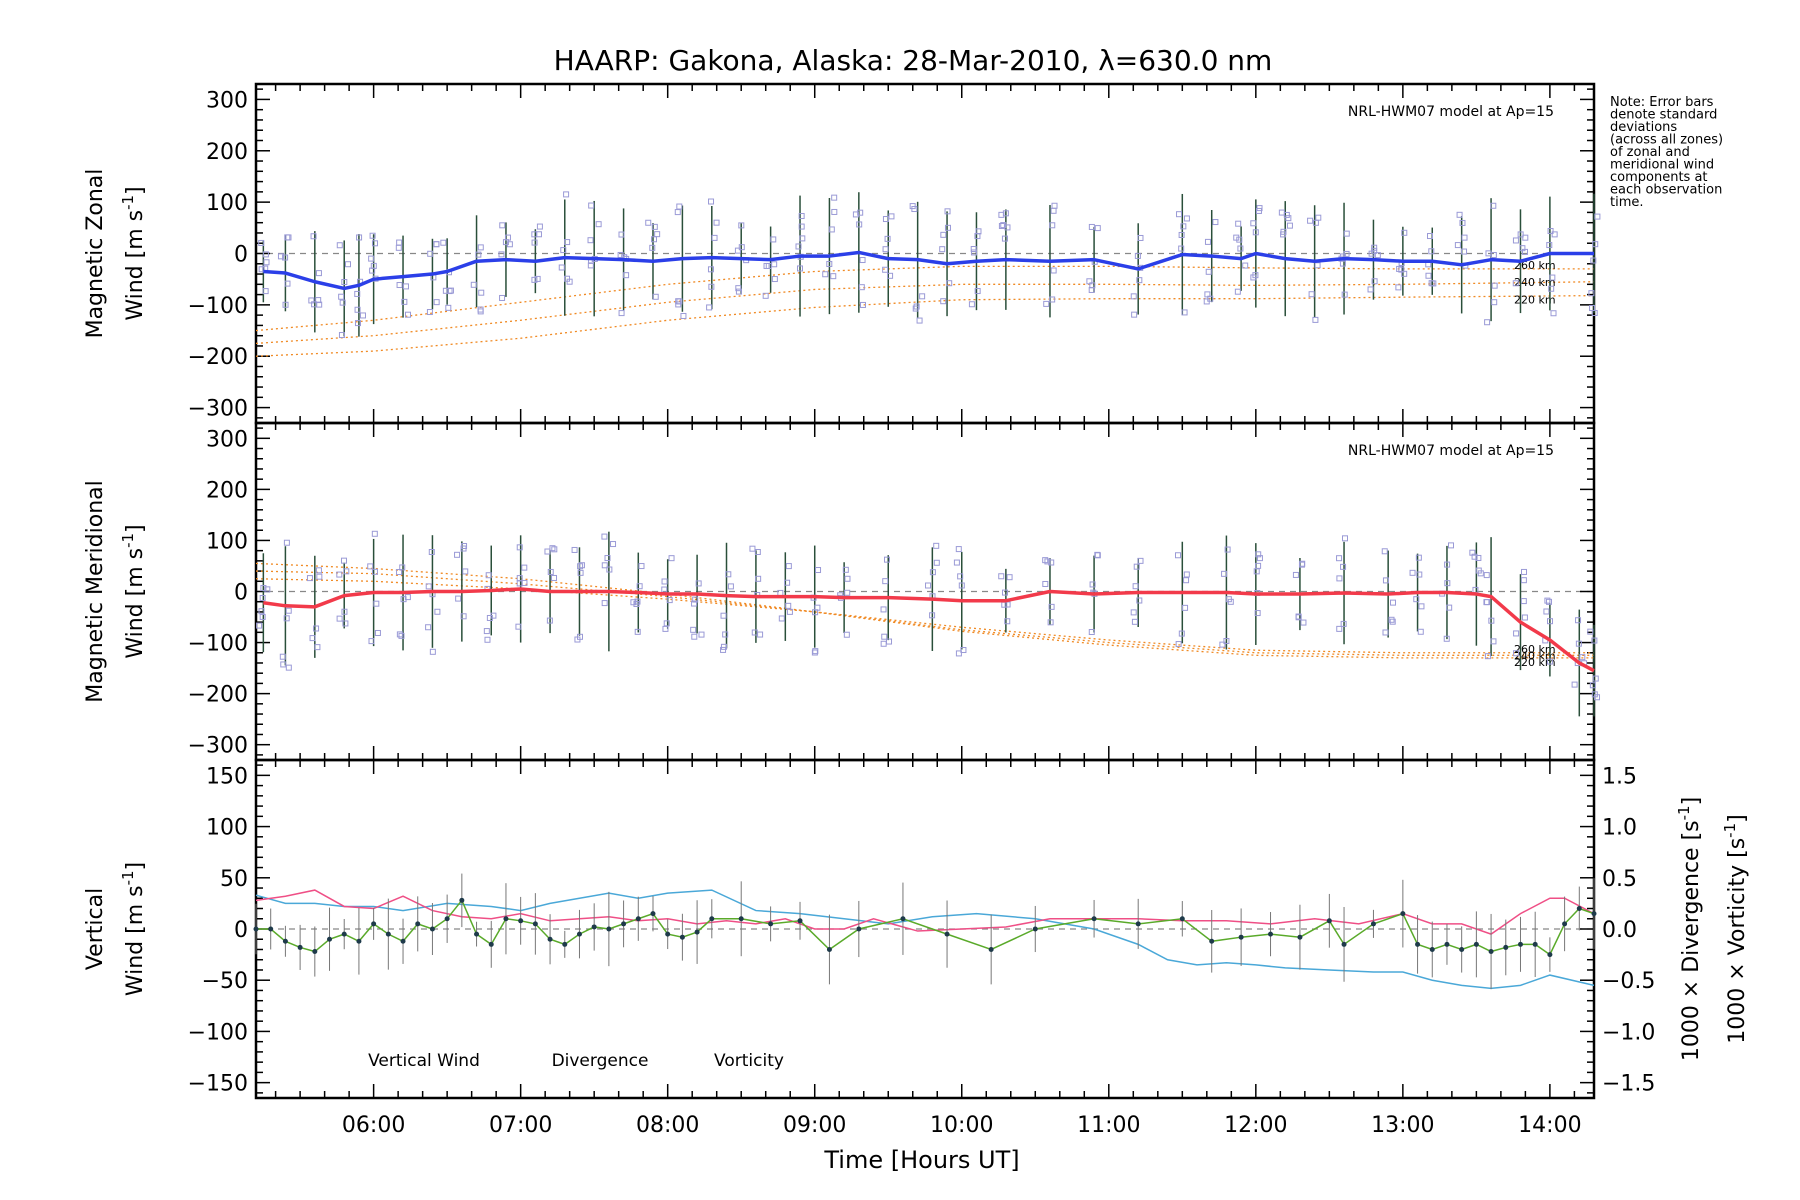 The height and width of the screenshot is (1200, 1800). I want to click on right-tick-label: 0.5, so click(1619, 879).